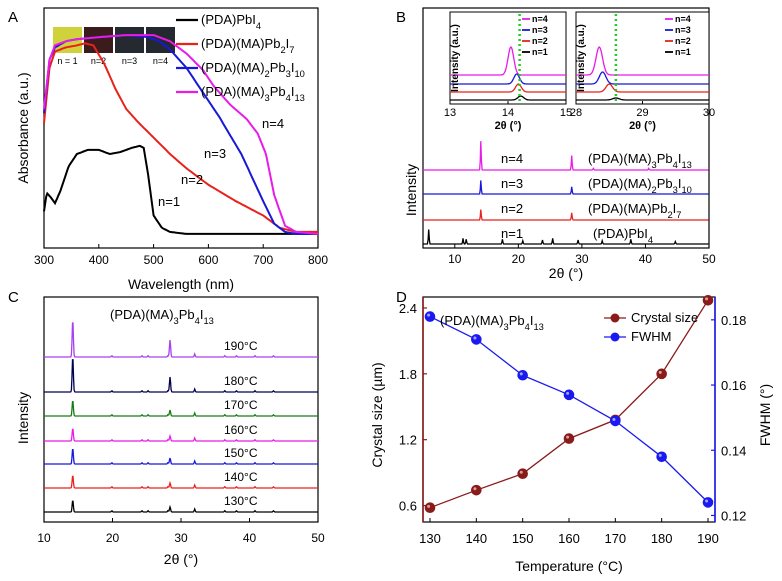  I want to click on curve-label: n=1, so click(512, 233).